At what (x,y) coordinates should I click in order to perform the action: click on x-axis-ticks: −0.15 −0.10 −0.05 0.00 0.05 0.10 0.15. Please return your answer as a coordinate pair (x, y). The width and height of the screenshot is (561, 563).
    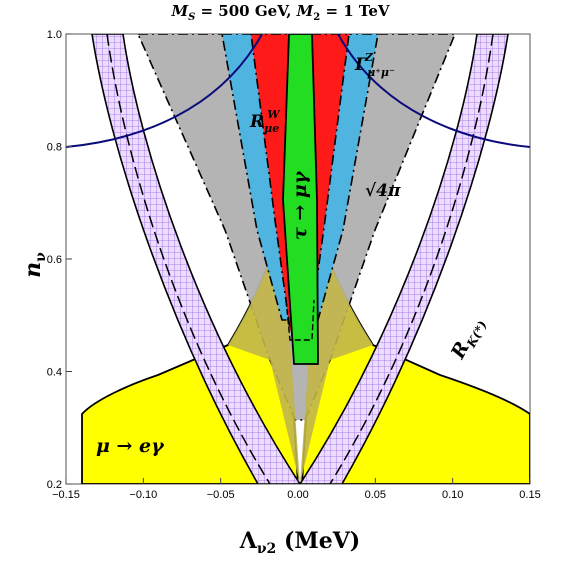
    Looking at the image, I should click on (296, 489).